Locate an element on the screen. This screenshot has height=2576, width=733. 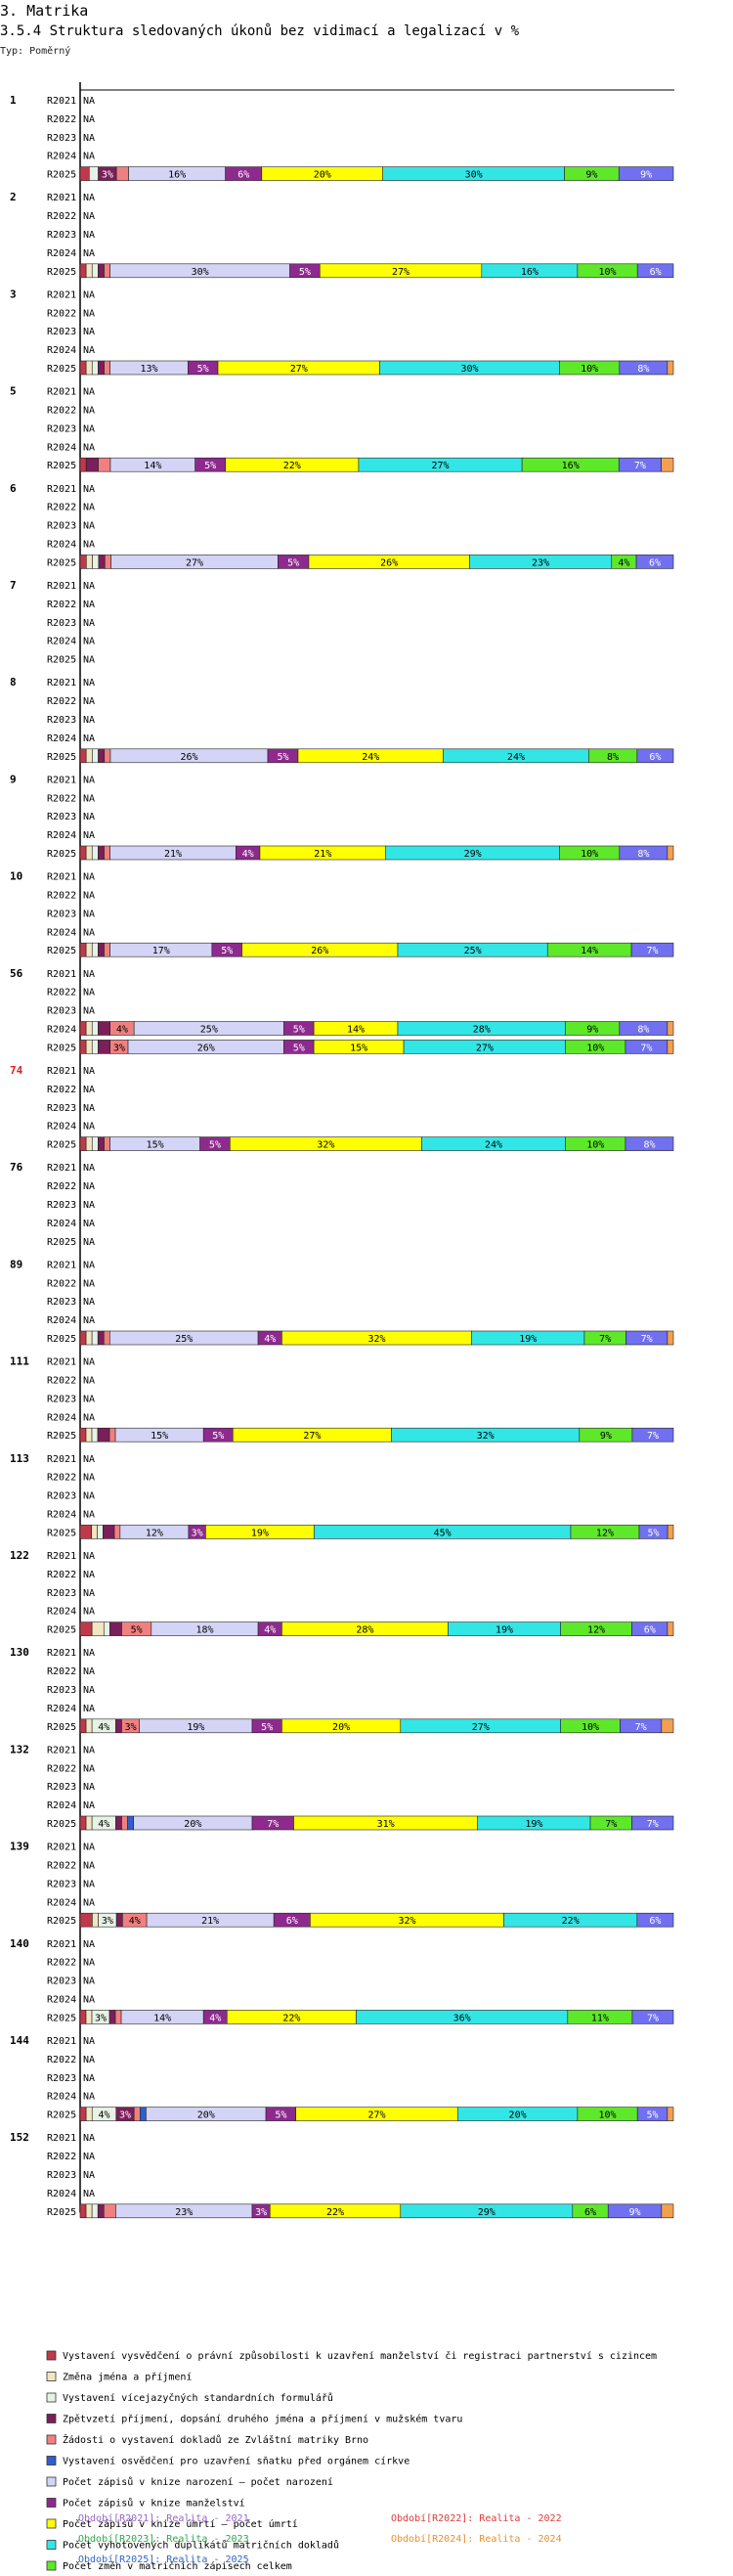
period-legend-entry: Období[R2022]: Realita - 2022 is located at coordinates (476, 2518).